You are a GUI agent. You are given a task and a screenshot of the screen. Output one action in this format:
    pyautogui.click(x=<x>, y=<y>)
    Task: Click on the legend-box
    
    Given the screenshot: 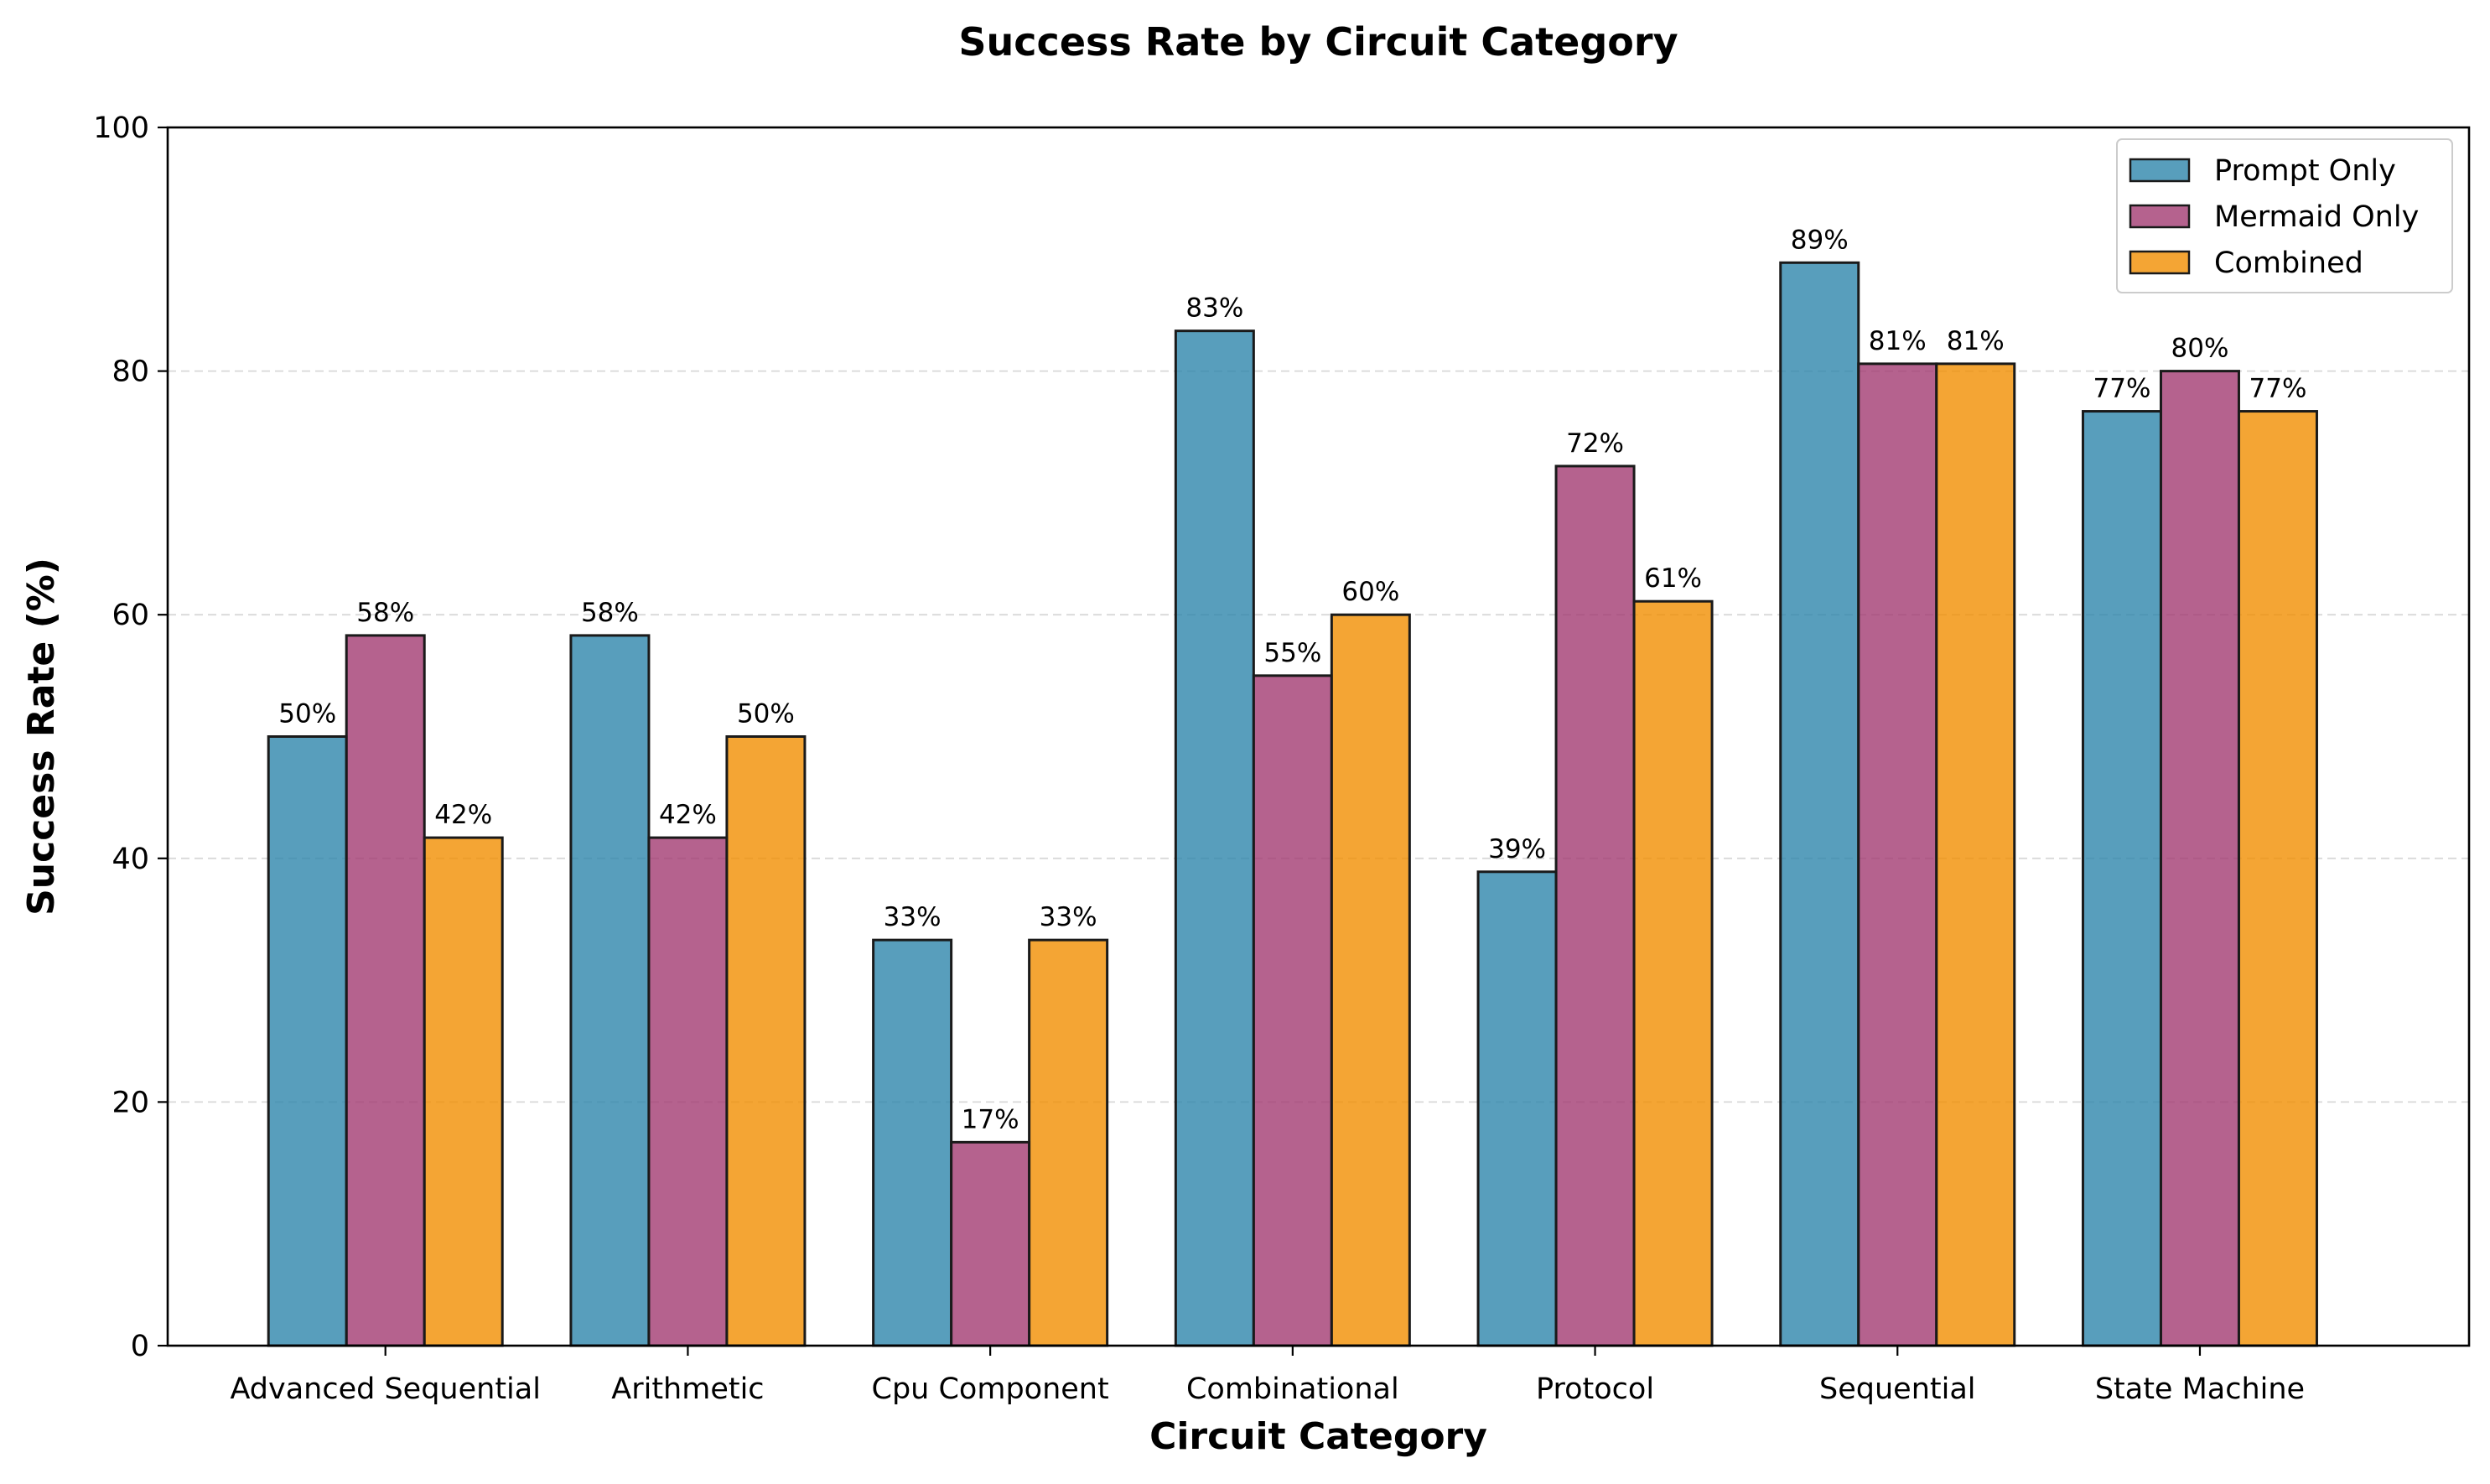 What is the action you would take?
    pyautogui.click(x=2284, y=215)
    